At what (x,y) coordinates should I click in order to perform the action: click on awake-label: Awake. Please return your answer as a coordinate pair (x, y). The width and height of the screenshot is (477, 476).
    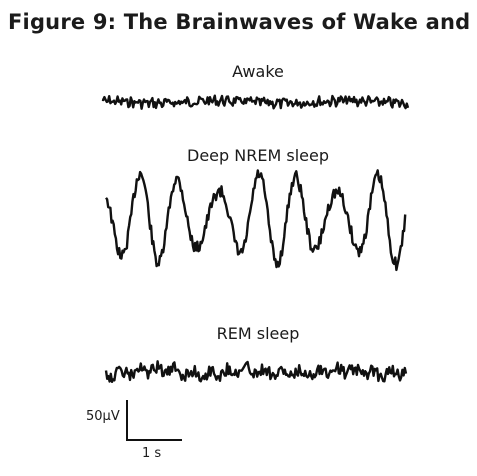
    Looking at the image, I should click on (258, 71).